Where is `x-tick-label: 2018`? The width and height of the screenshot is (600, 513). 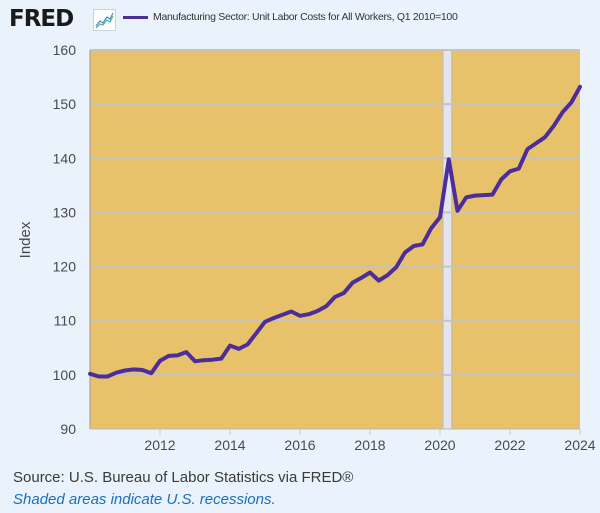
x-tick-label: 2018 is located at coordinates (369, 445).